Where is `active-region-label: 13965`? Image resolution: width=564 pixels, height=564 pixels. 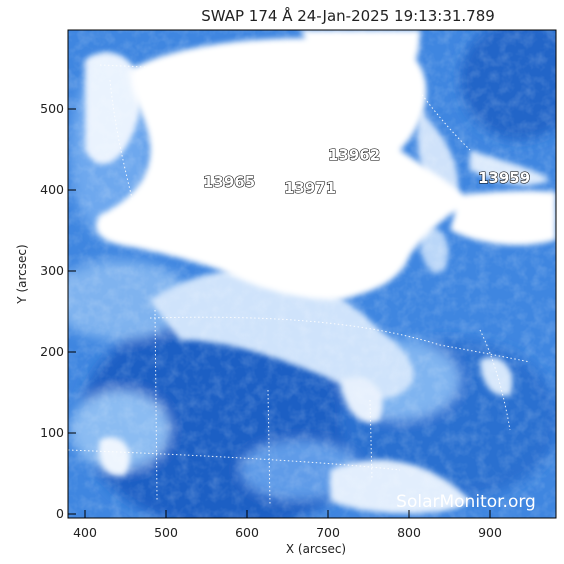
active-region-label: 13965 is located at coordinates (229, 182).